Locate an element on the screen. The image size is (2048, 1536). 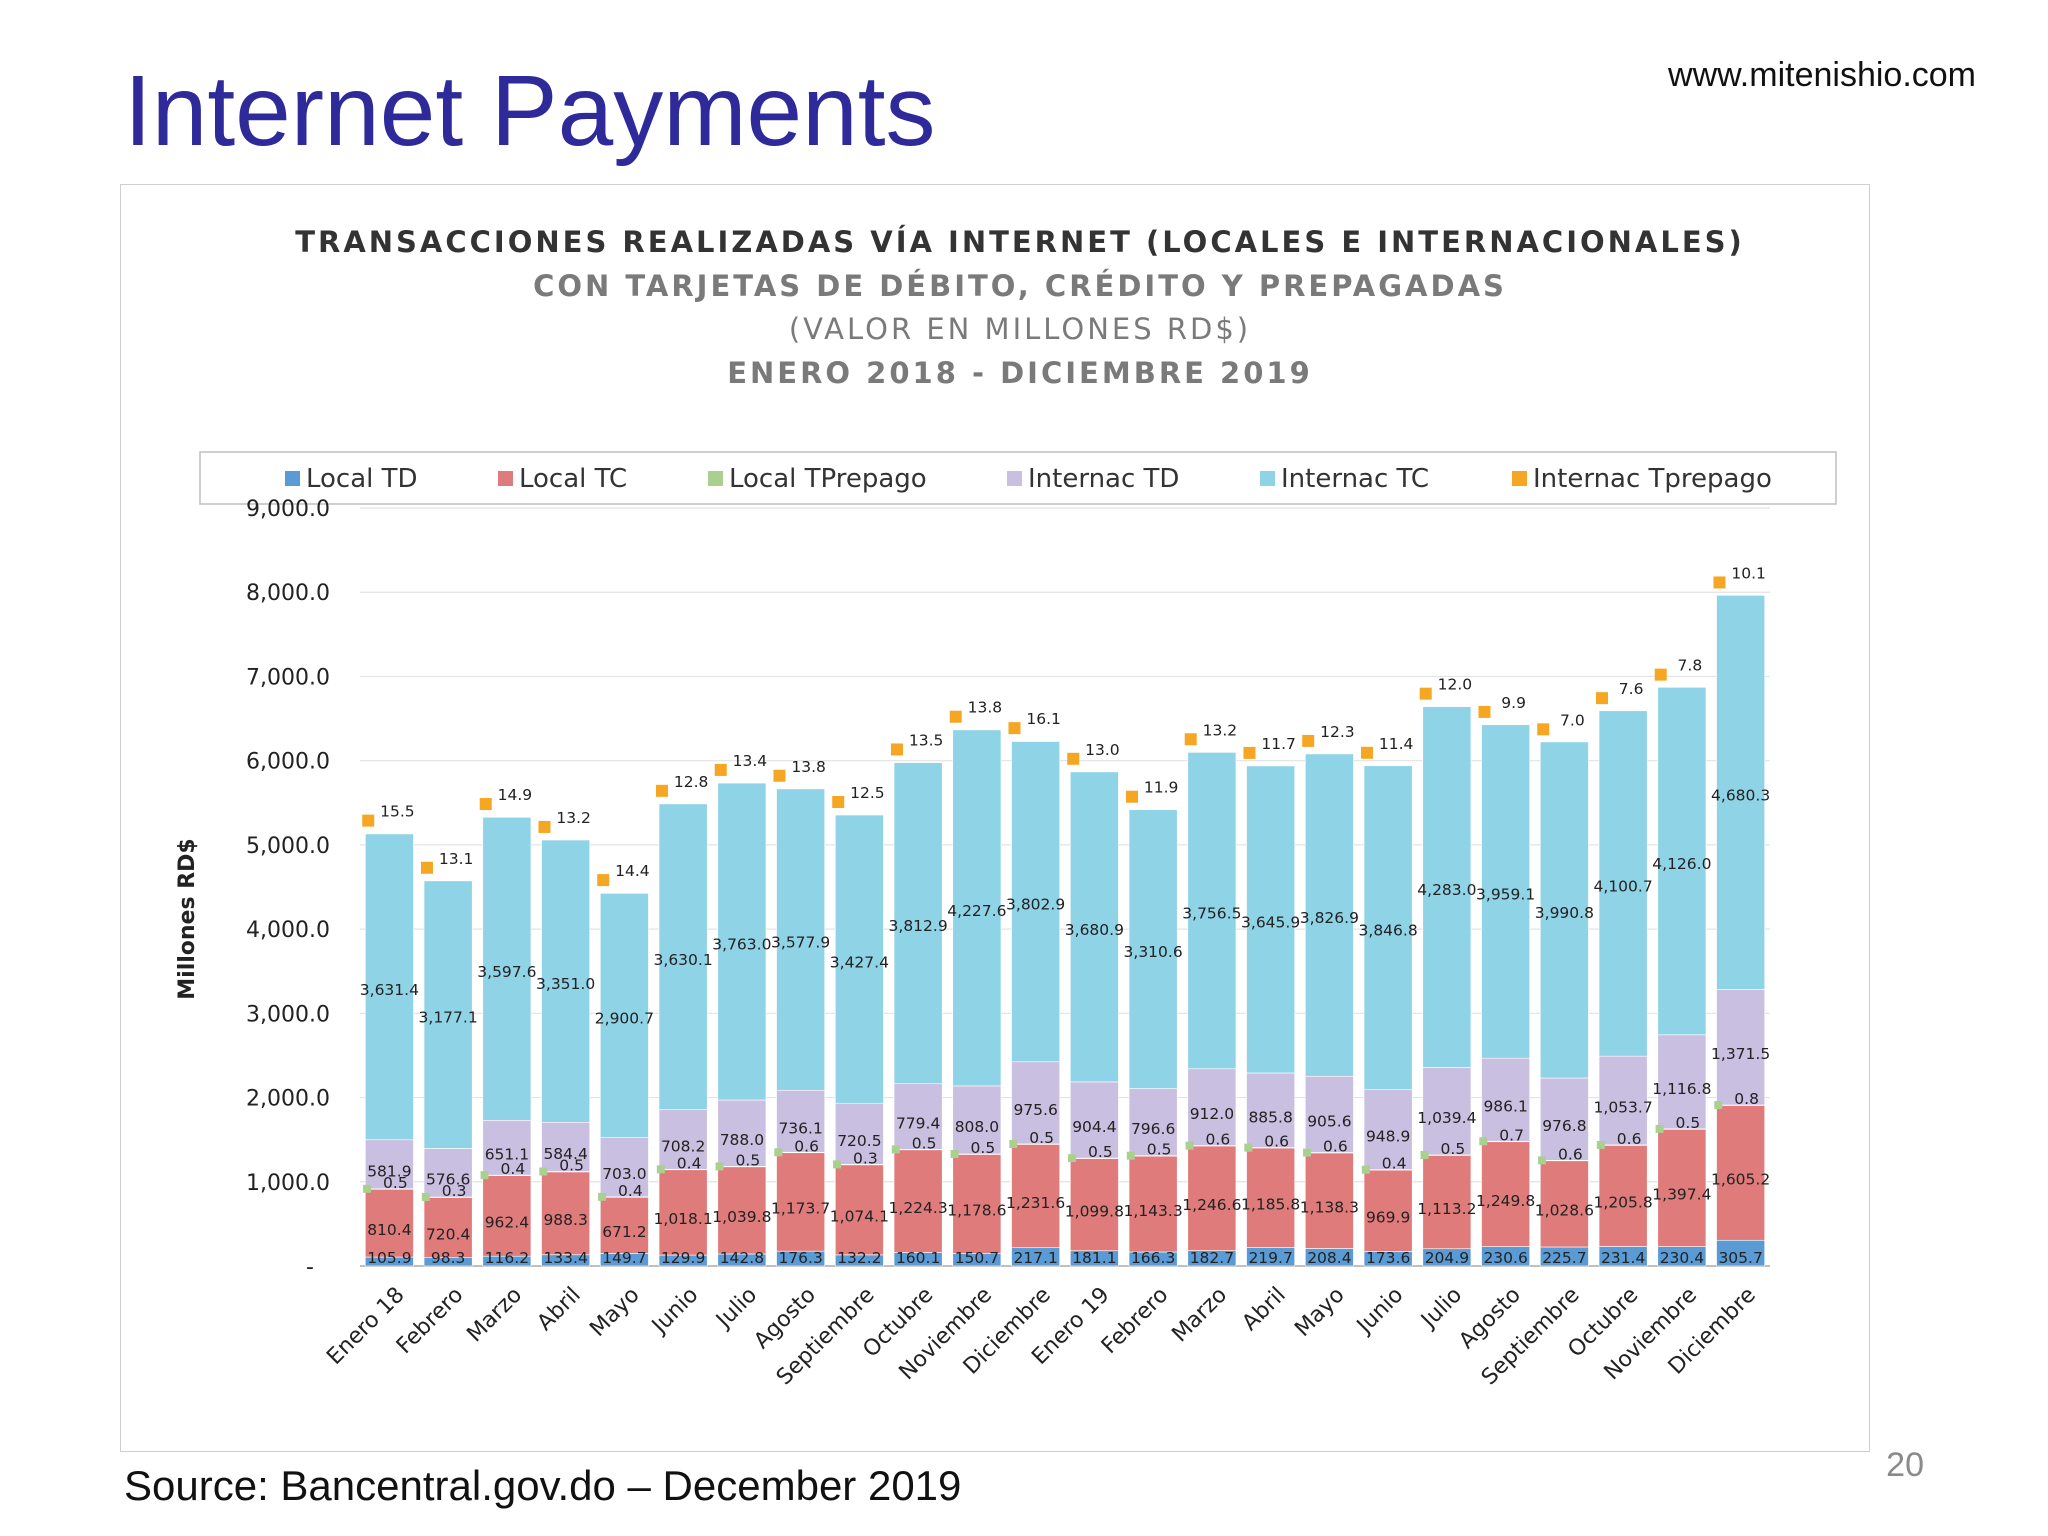
data-label: 13.5 is located at coordinates (926, 740).